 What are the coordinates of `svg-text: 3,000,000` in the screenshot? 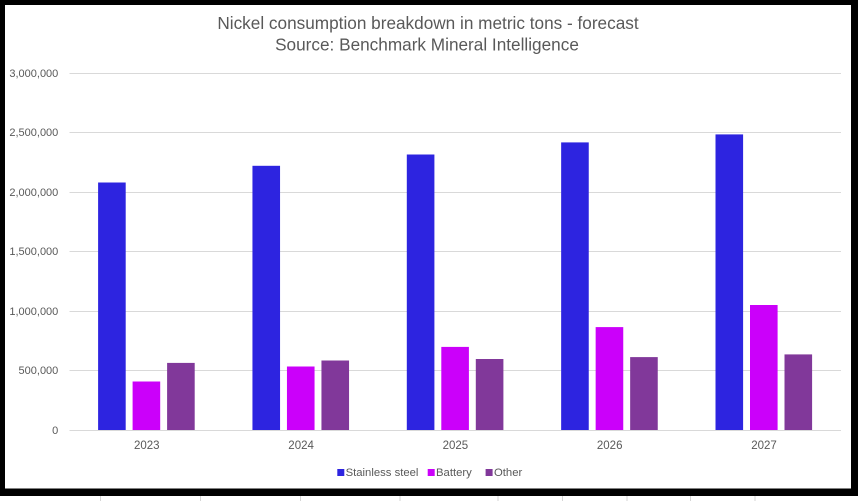 It's located at (33, 74).